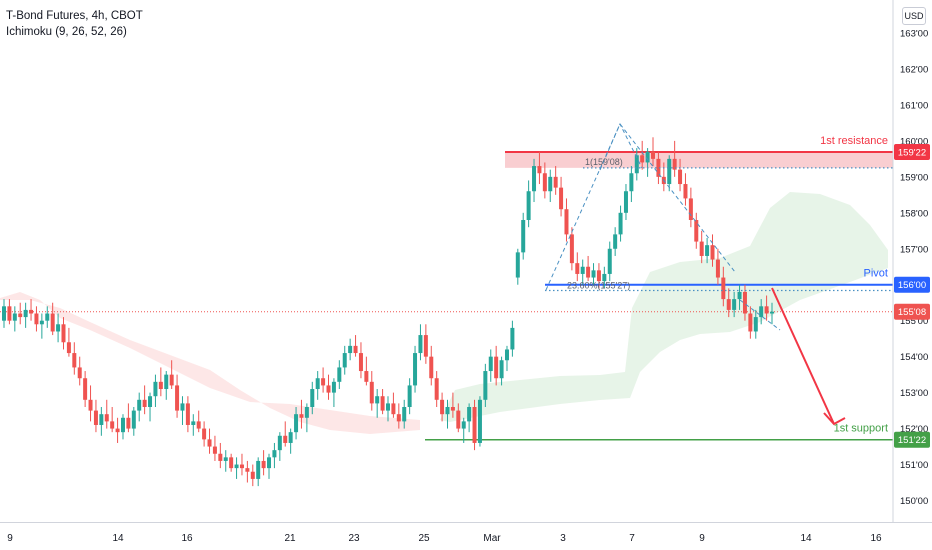 The height and width of the screenshot is (550, 932). What do you see at coordinates (604, 162) in the screenshot?
I see `fib-100-label: 1(159'08)` at bounding box center [604, 162].